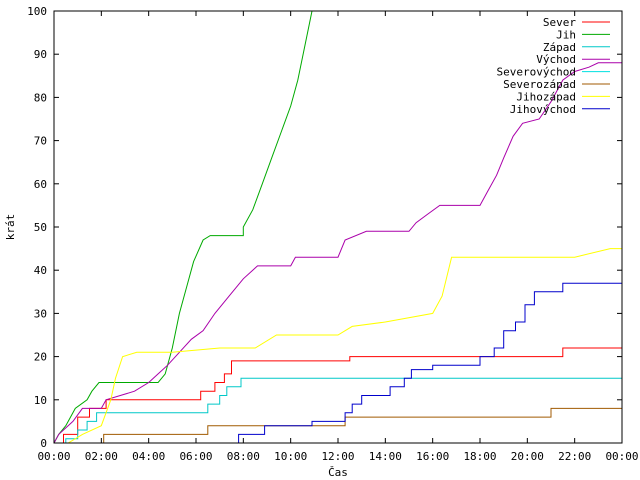 This screenshot has width=640, height=480. What do you see at coordinates (243, 456) in the screenshot?
I see `x-tick-label: 08:00` at bounding box center [243, 456].